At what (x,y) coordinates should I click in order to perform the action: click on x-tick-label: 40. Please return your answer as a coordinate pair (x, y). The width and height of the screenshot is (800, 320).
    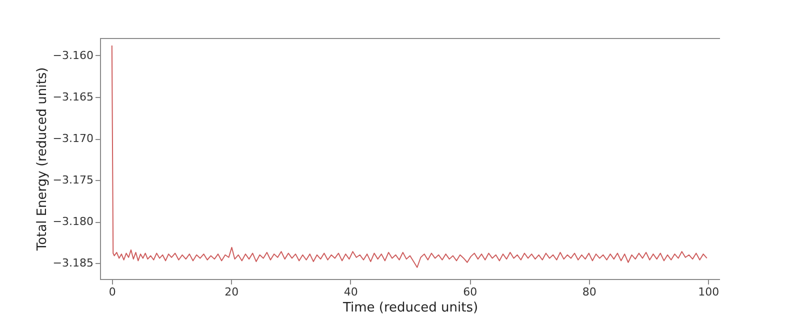
    Looking at the image, I should click on (351, 292).